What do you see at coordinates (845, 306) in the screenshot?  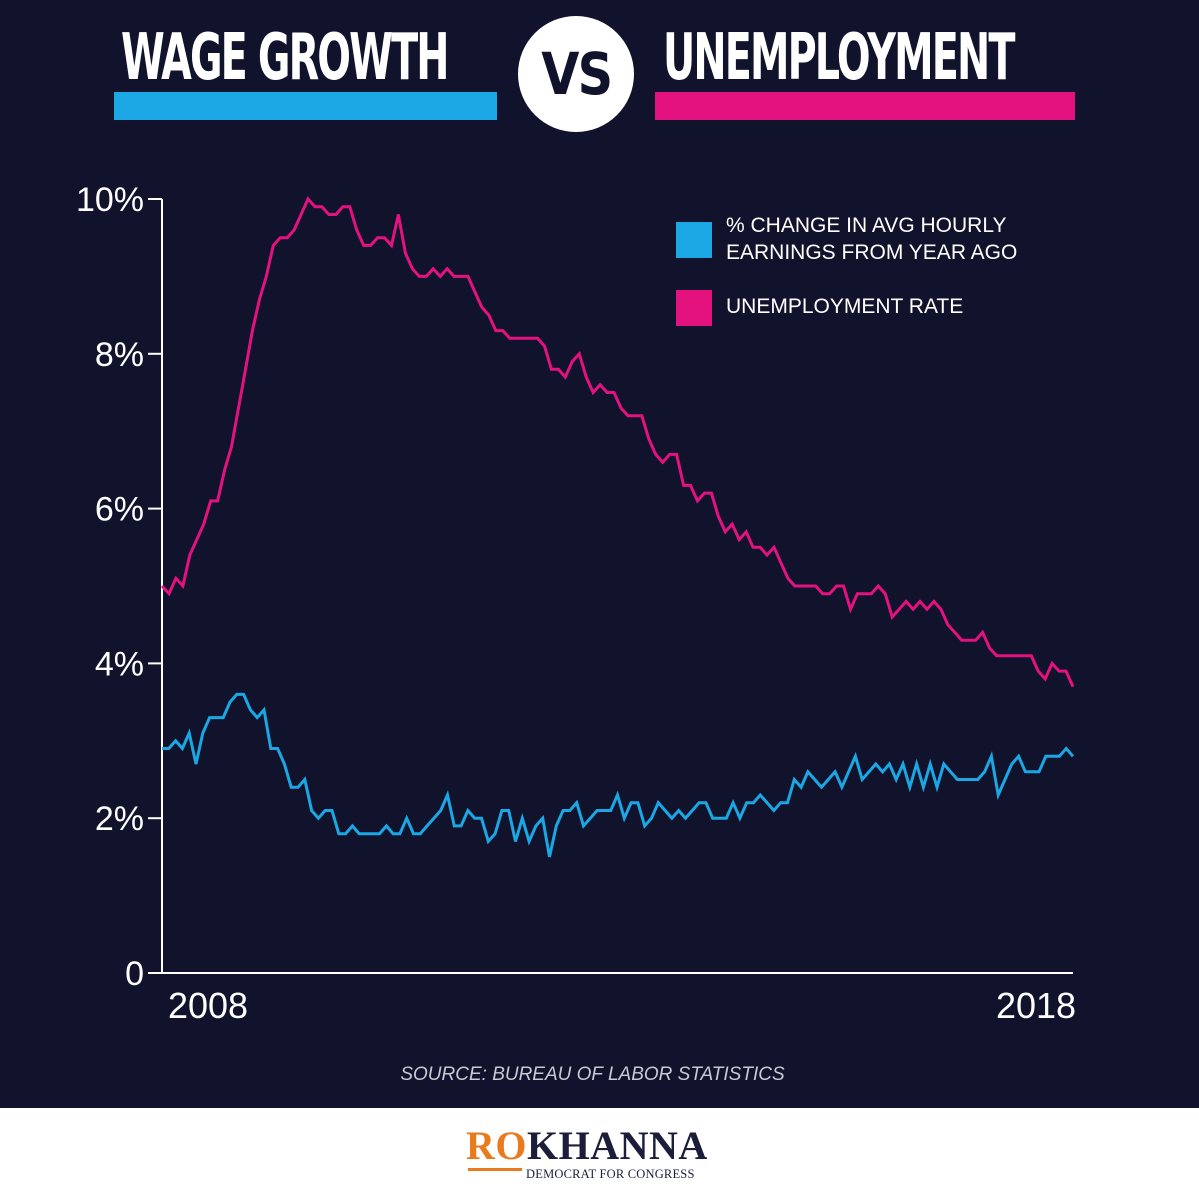 I see `legend-label-unemployment: UNEMPLOYMENT RATE` at bounding box center [845, 306].